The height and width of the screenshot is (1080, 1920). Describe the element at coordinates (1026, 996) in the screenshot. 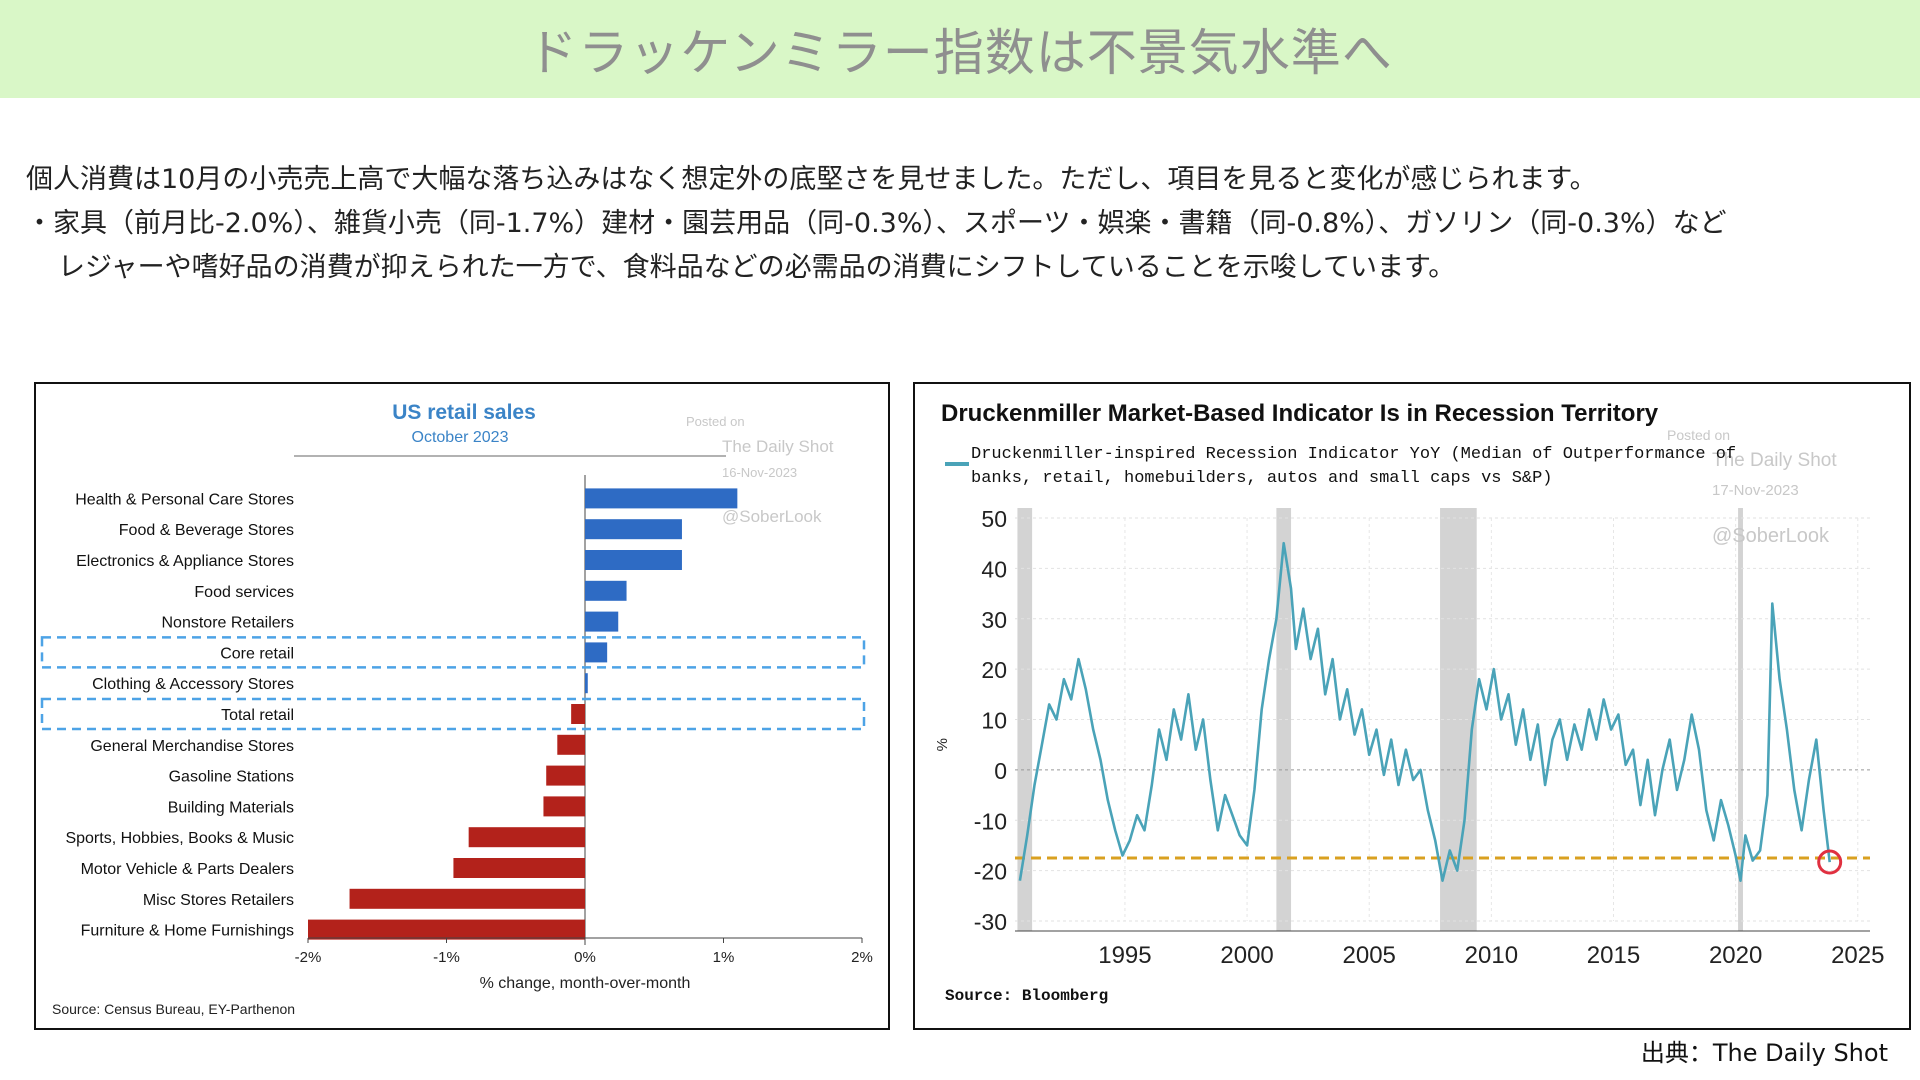

I see `chart-source: Source: Bloomberg` at that location.